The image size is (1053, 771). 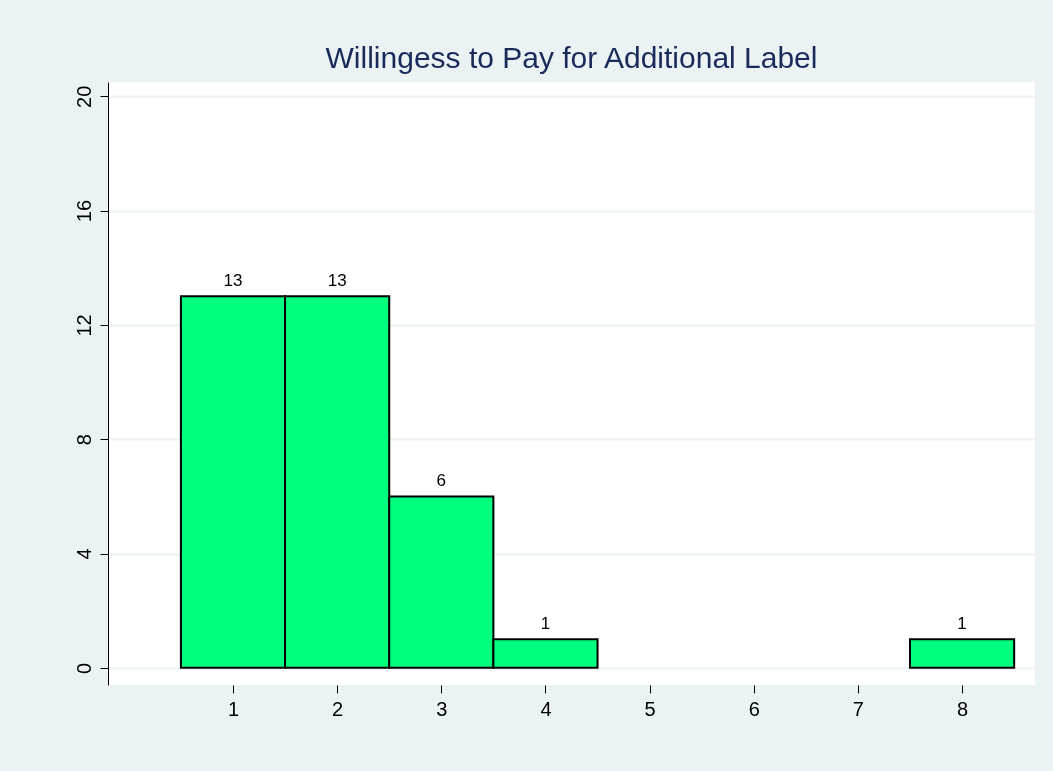 I want to click on x-tick-label: 8, so click(x=963, y=708).